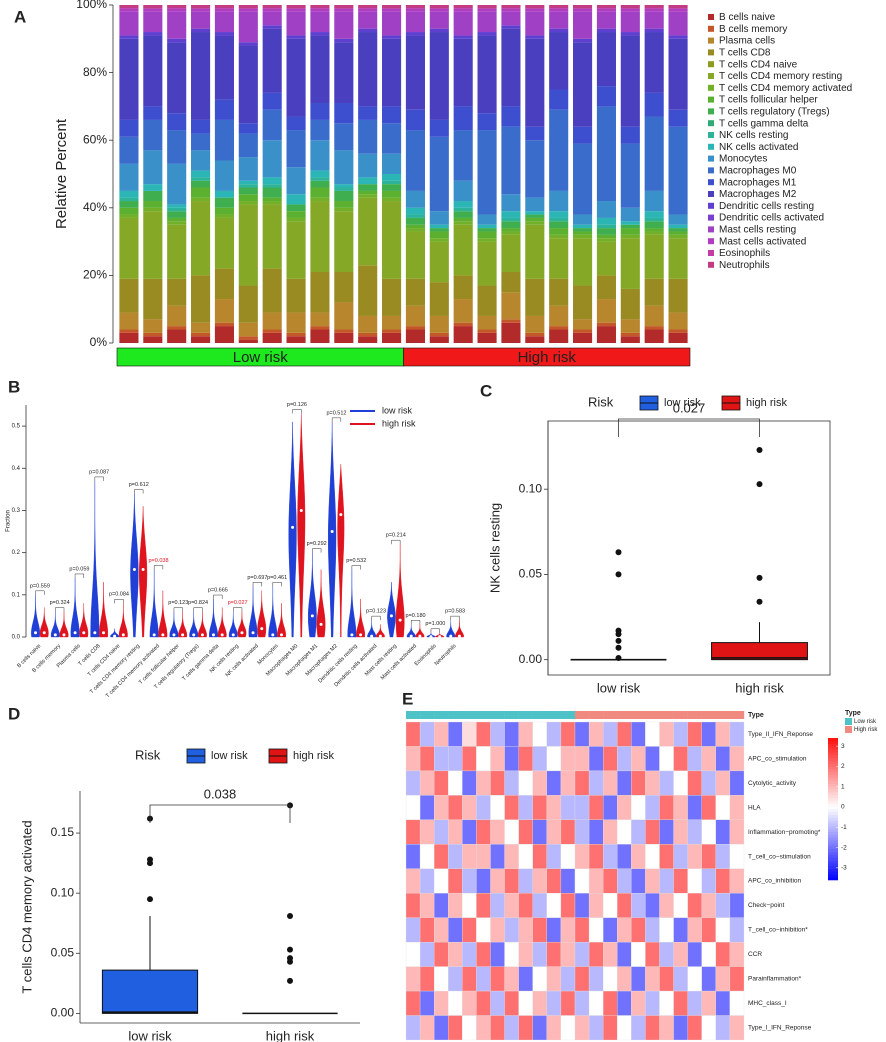  What do you see at coordinates (753, 135) in the screenshot?
I see `legend-label: NK cells resting` at bounding box center [753, 135].